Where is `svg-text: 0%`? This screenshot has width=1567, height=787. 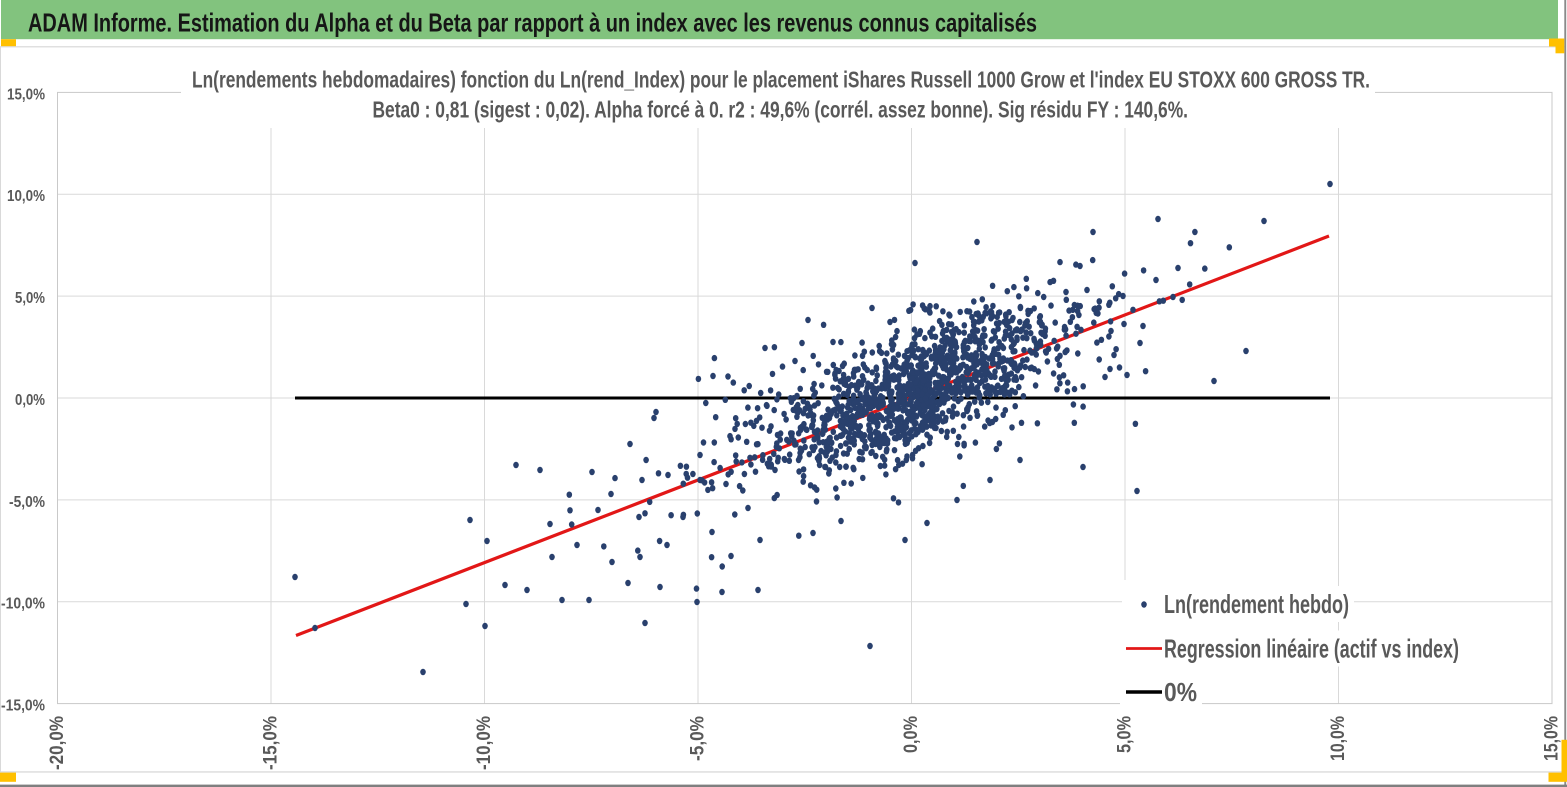 svg-text: 0% is located at coordinates (1180, 692).